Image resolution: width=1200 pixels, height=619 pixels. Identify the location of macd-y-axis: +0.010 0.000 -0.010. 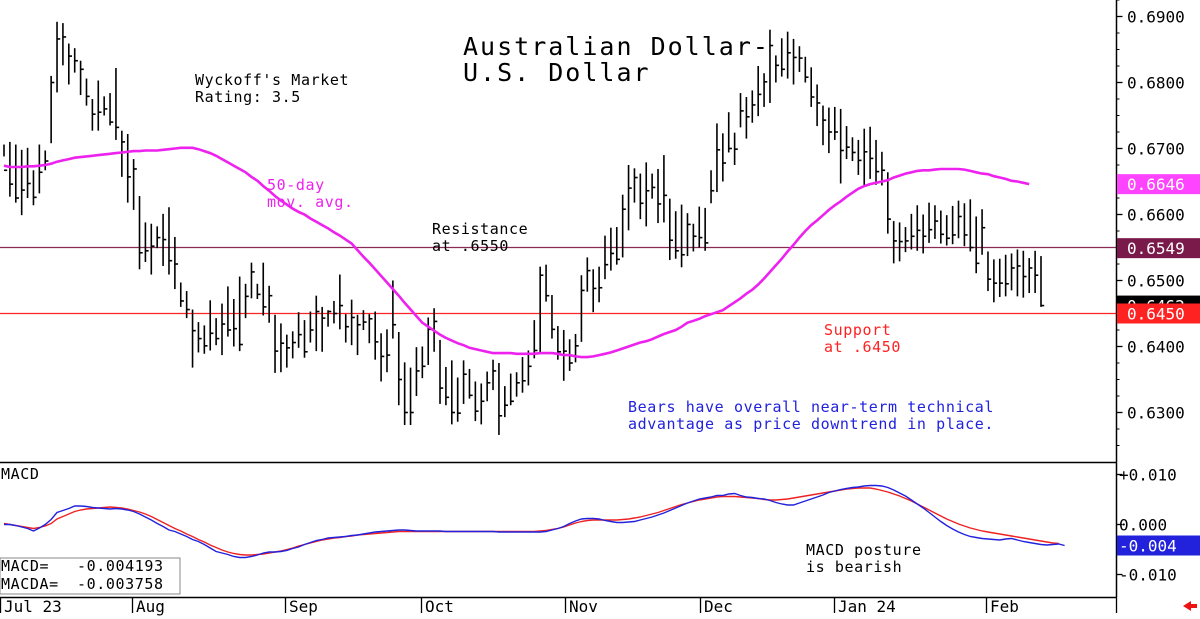
(1146, 525).